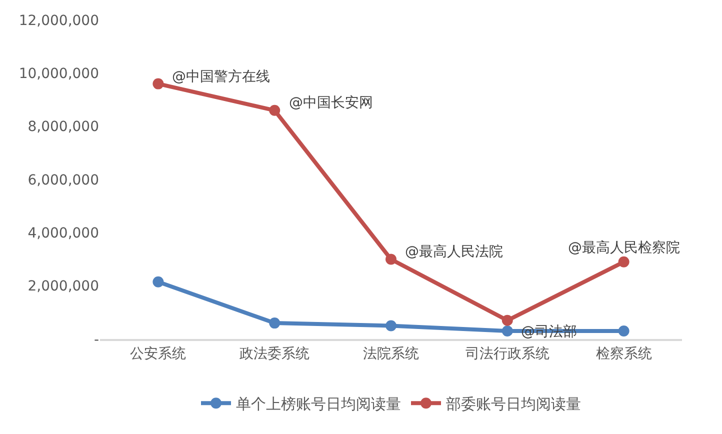 Image resolution: width=722 pixels, height=434 pixels. I want to click on x-tick-label: 法院系统, so click(391, 354).